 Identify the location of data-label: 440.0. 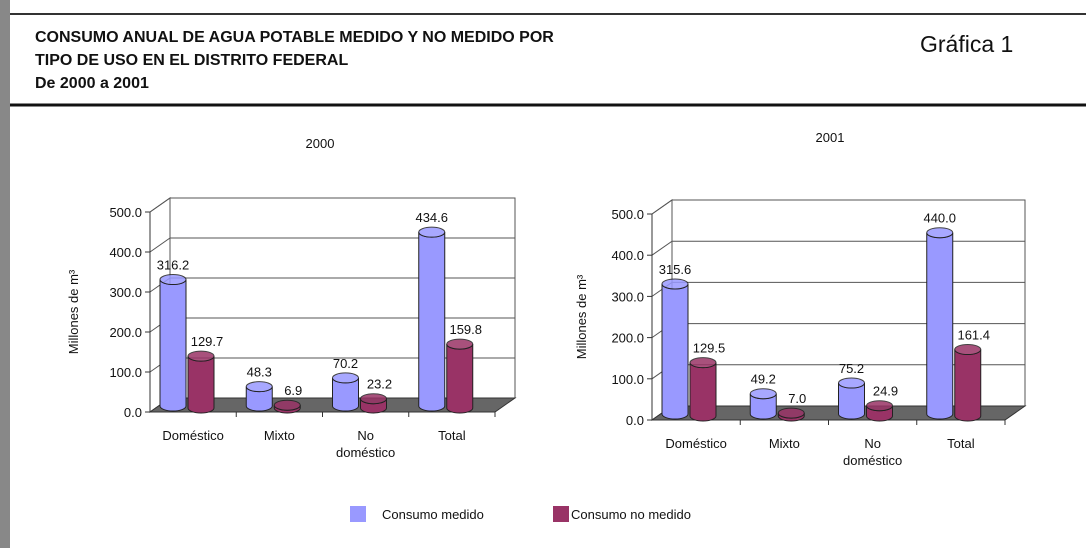
(939, 218).